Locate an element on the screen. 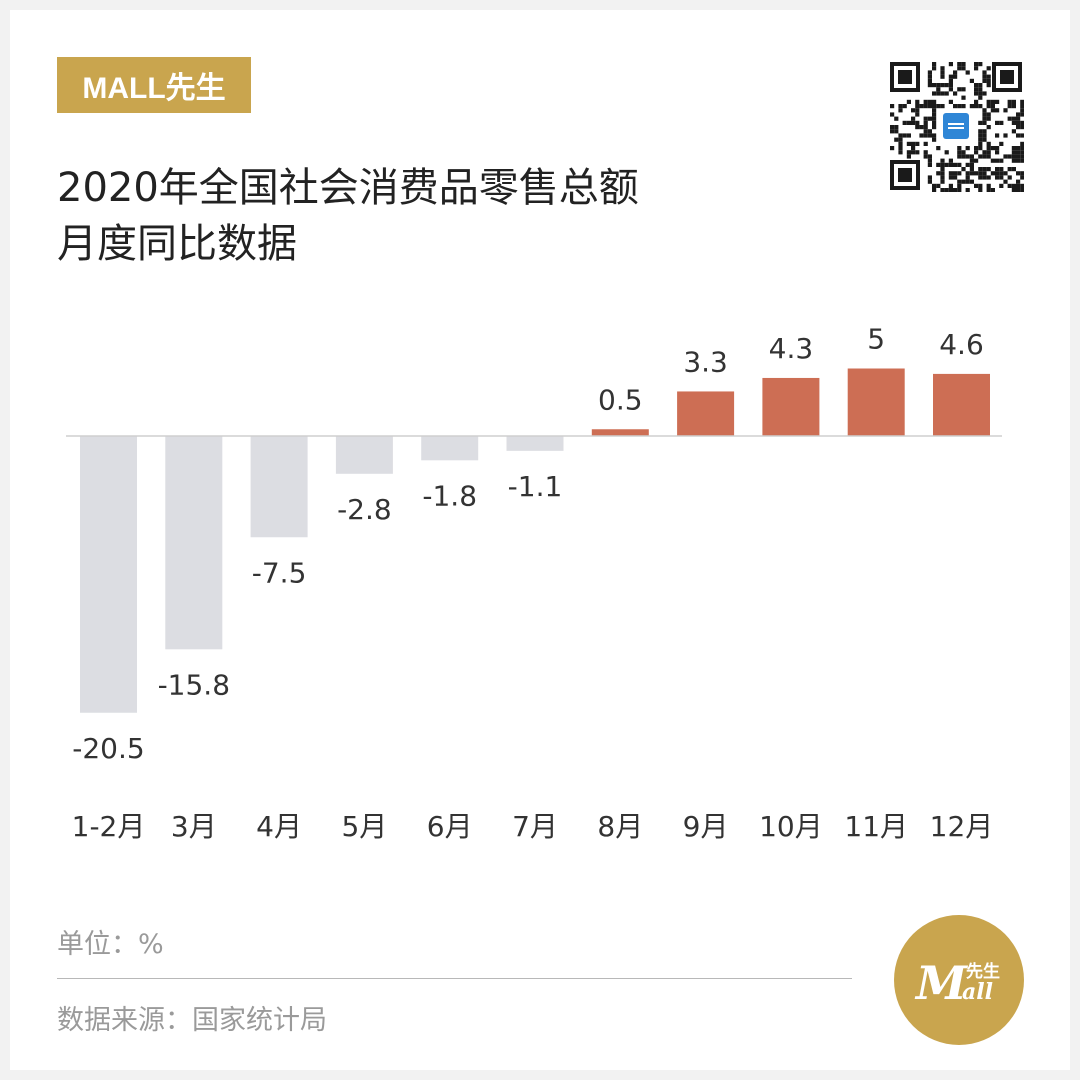 The image size is (1080, 1080). bar-8月 is located at coordinates (620, 432).